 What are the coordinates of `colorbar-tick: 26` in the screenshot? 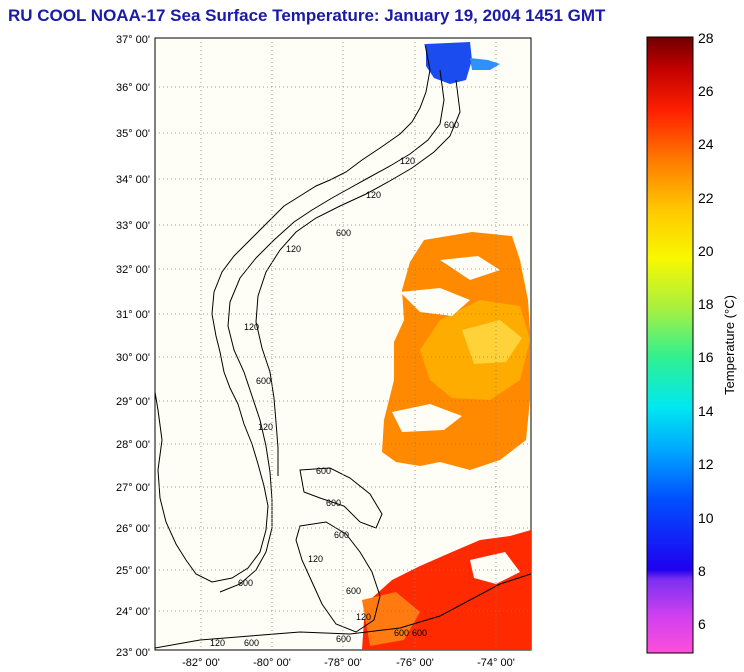 It's located at (706, 91).